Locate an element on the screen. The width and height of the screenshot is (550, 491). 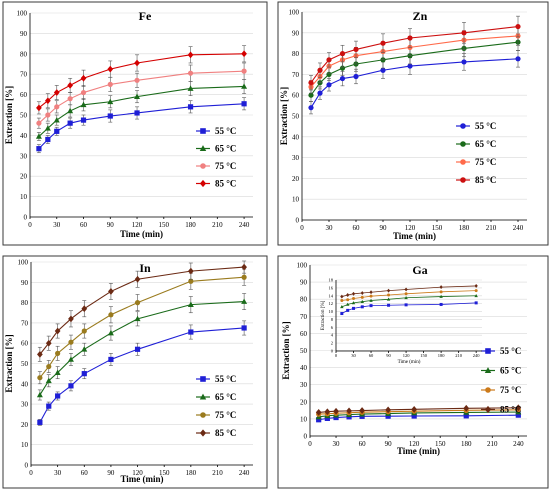
y-tick-label: 4 is located at coordinates (332, 335).